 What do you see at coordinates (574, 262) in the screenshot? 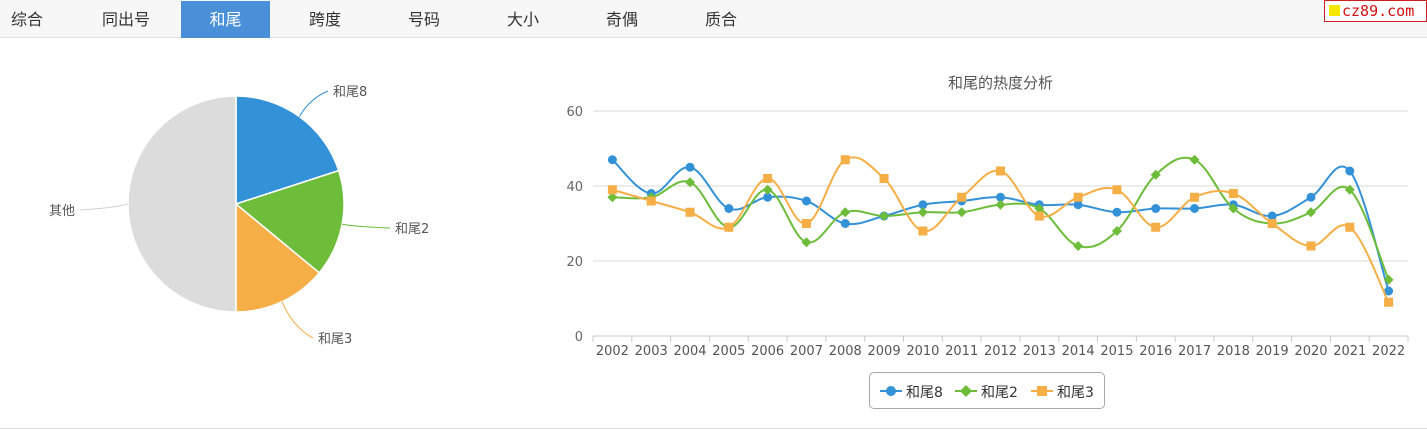
I see `y-tick-label: 20` at bounding box center [574, 262].